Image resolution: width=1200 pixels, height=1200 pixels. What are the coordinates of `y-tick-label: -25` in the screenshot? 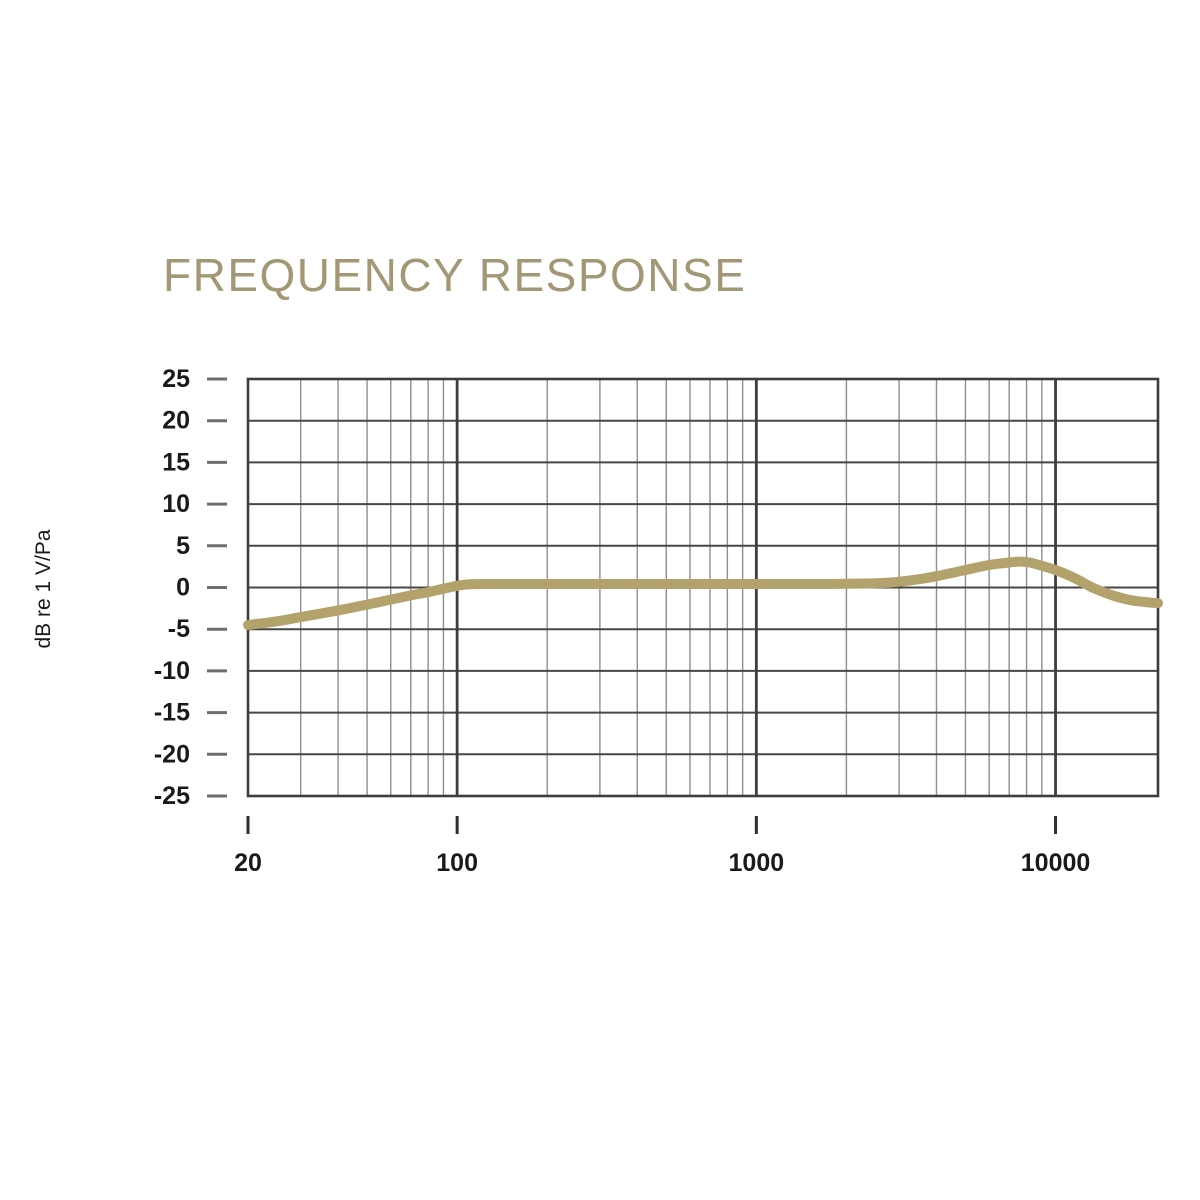 It's located at (172, 796).